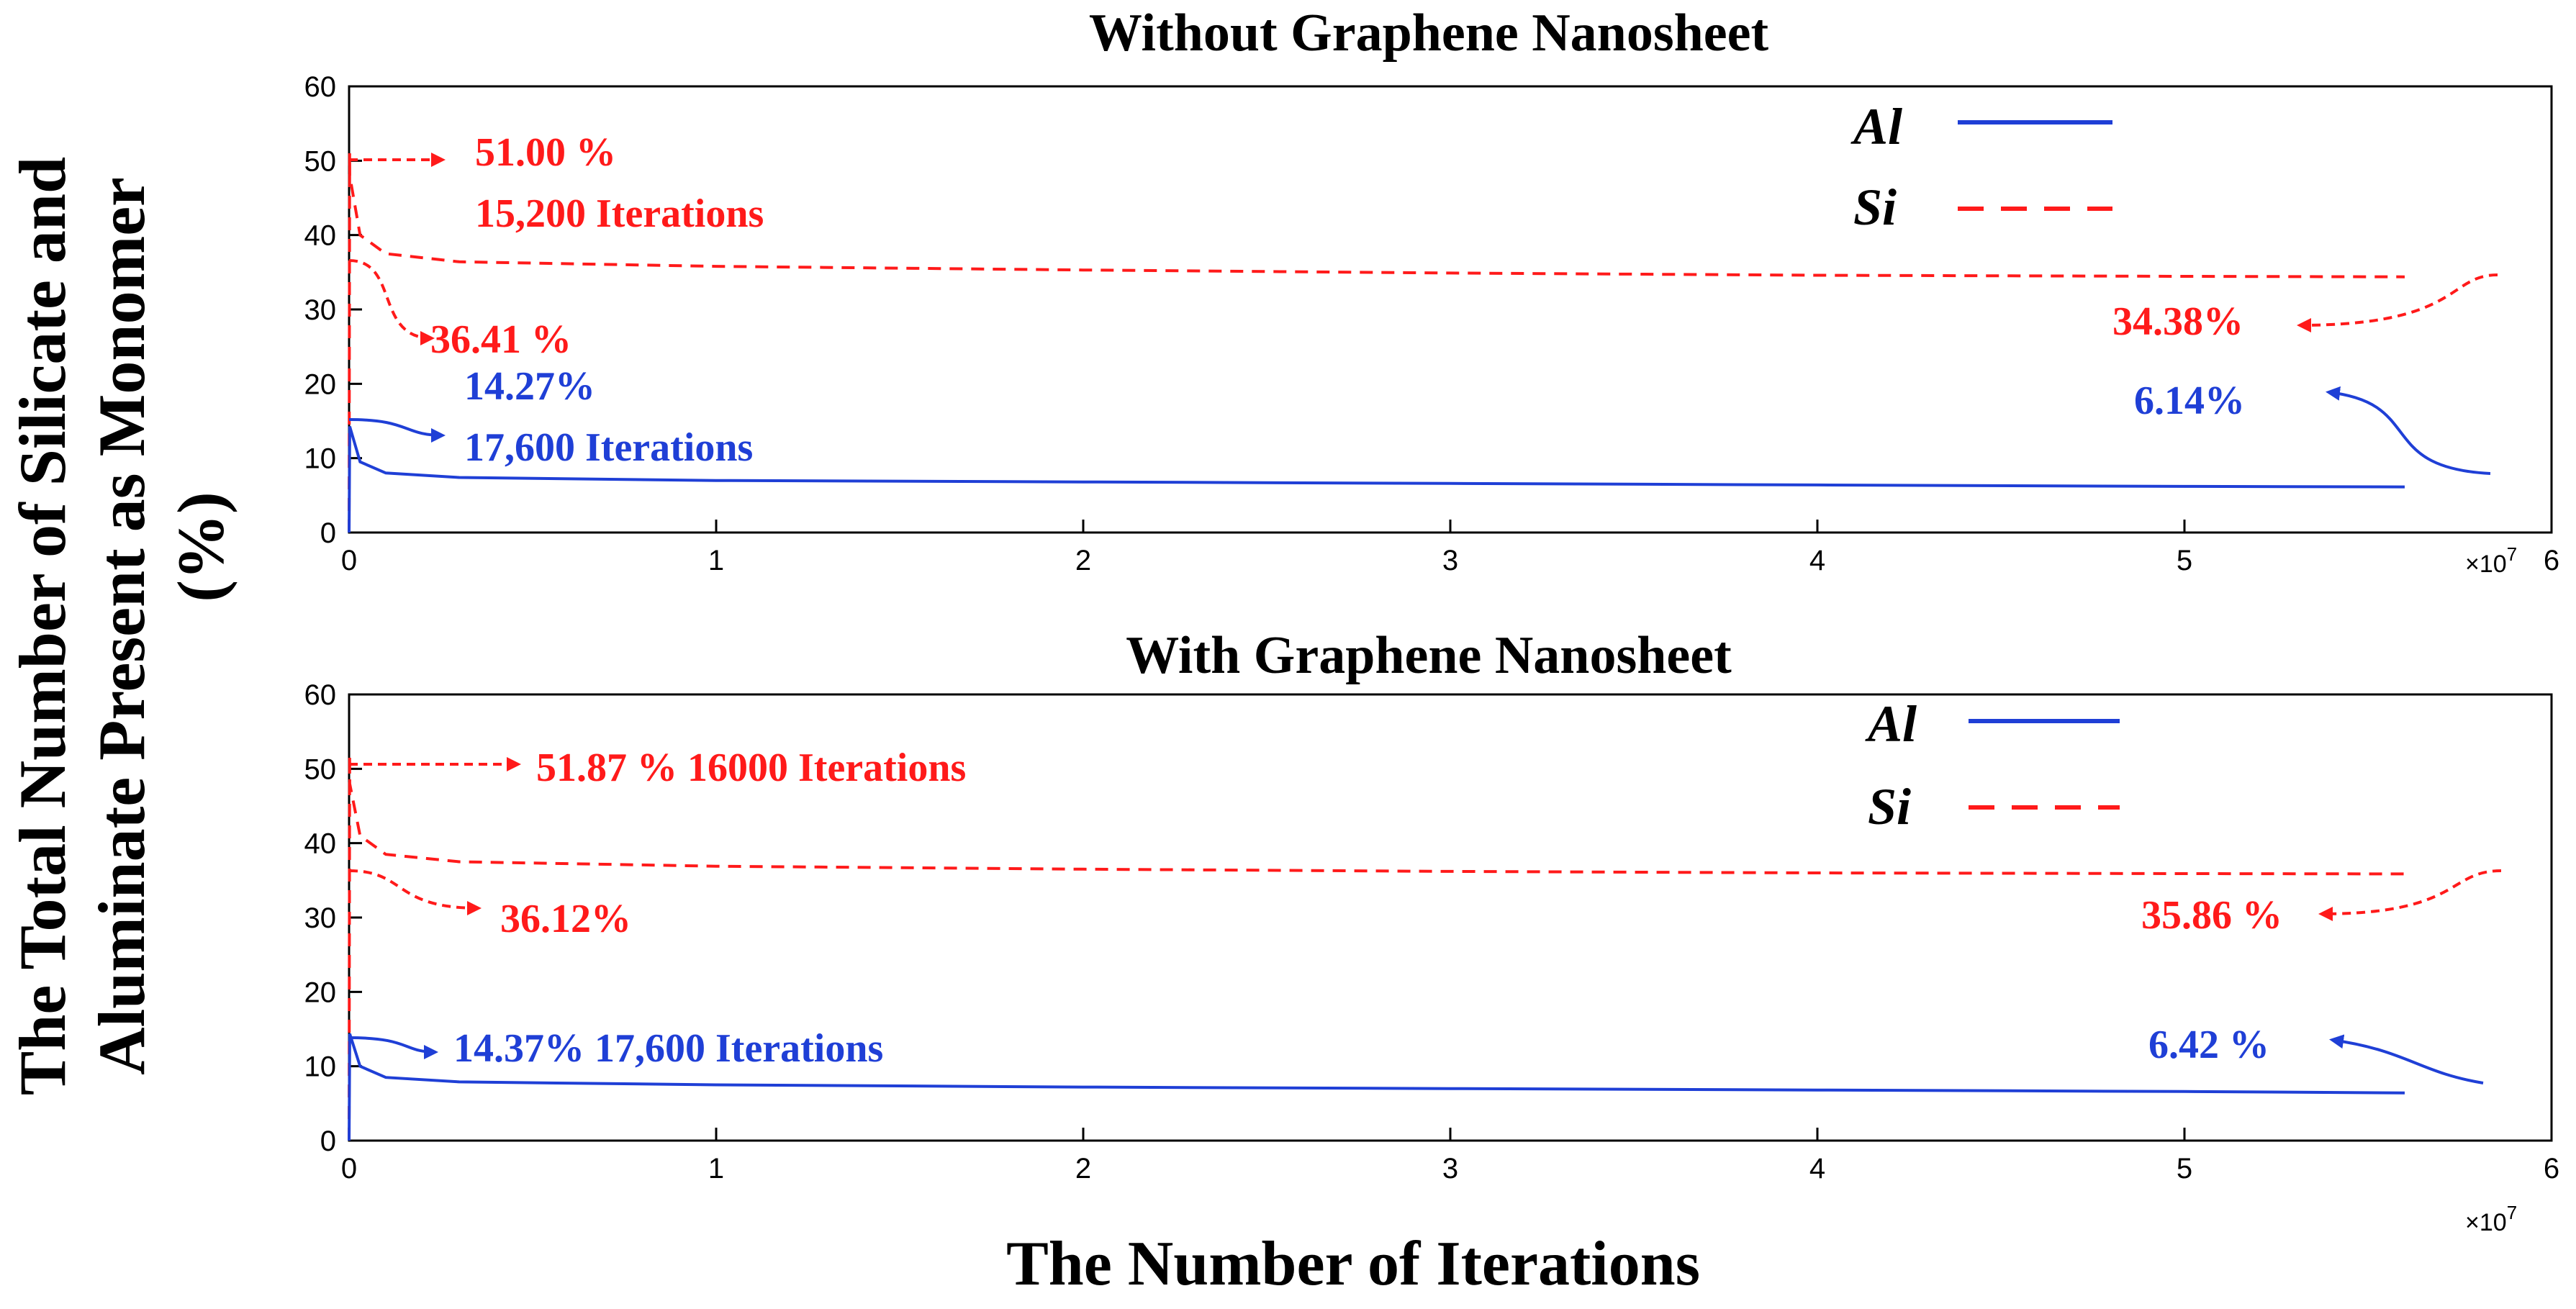  Describe the element at coordinates (2211, 915) in the screenshot. I see `annotation-si-final: 35.86 %` at that location.